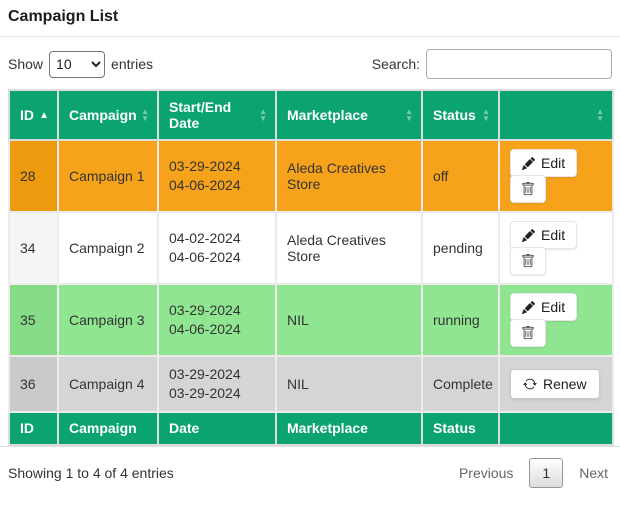  Describe the element at coordinates (217, 384) in the screenshot. I see `cell-dates: 03-29-2024 03-29-2024` at that location.